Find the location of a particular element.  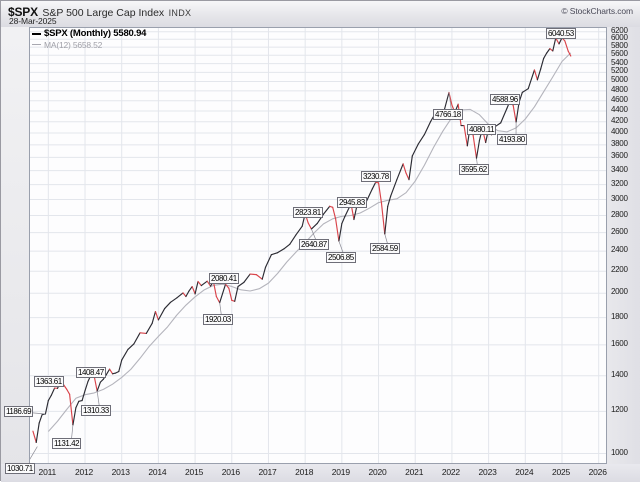

price-callout-label: 1030.71 is located at coordinates (20, 468).